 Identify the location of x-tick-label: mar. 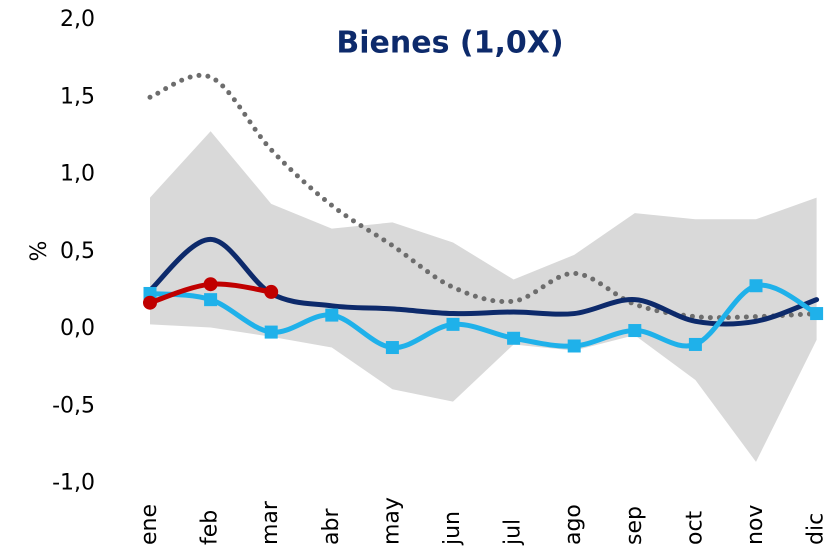
(270, 522).